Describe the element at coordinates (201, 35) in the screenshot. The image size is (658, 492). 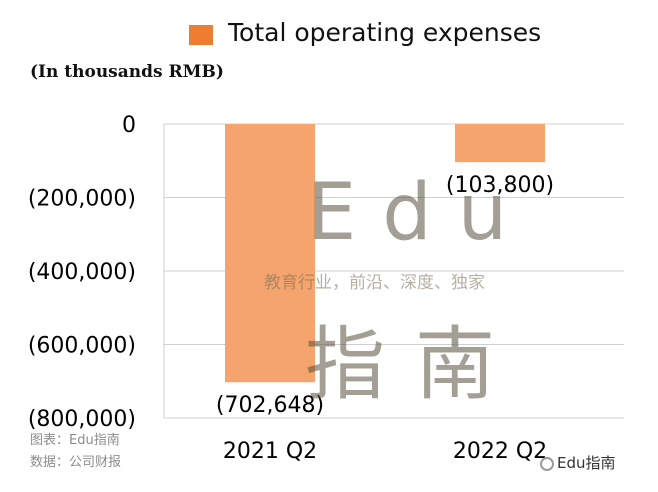
I see `legend-swatch` at that location.